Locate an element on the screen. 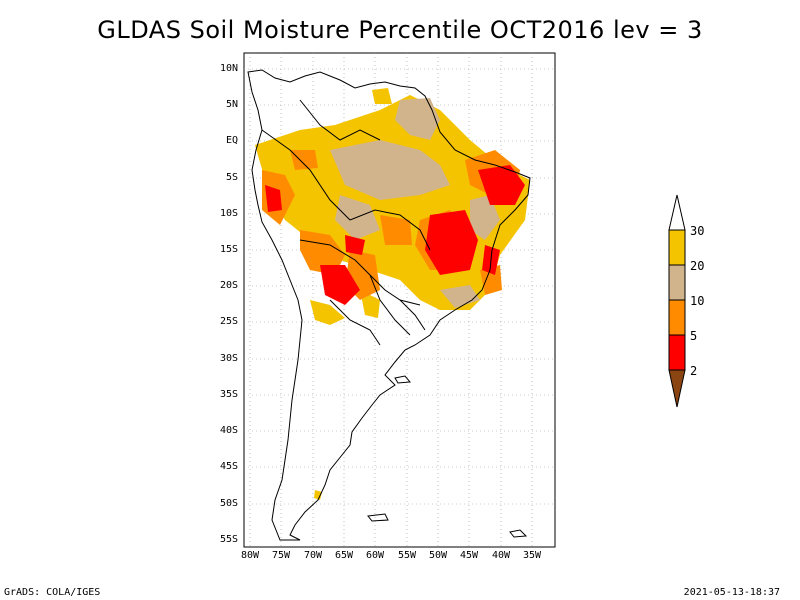 Image resolution: width=800 pixels, height=600 pixels. lat-tick-label: 45S is located at coordinates (228, 466).